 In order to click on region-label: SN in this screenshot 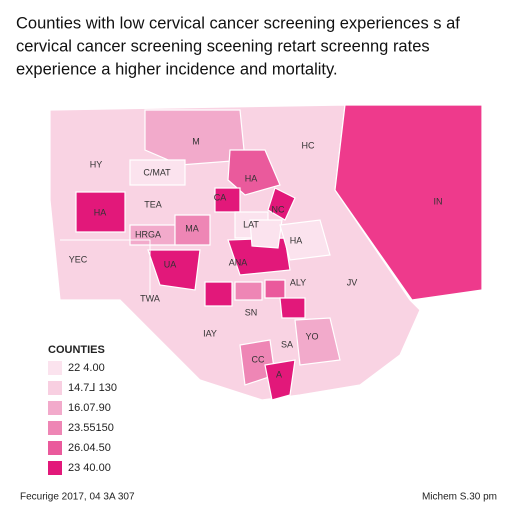, I will do `click(251, 312)`.